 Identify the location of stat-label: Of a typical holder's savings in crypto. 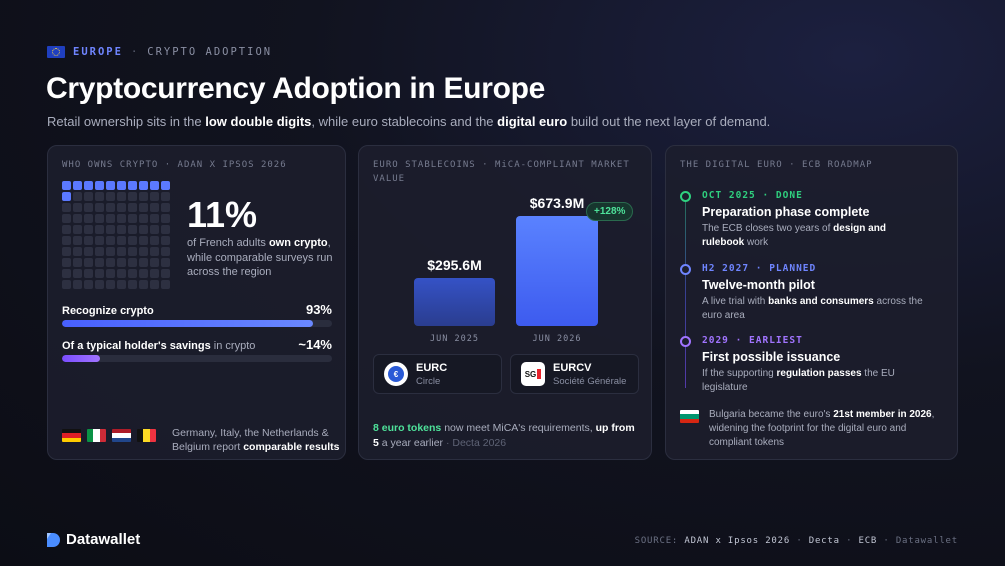
(158, 346).